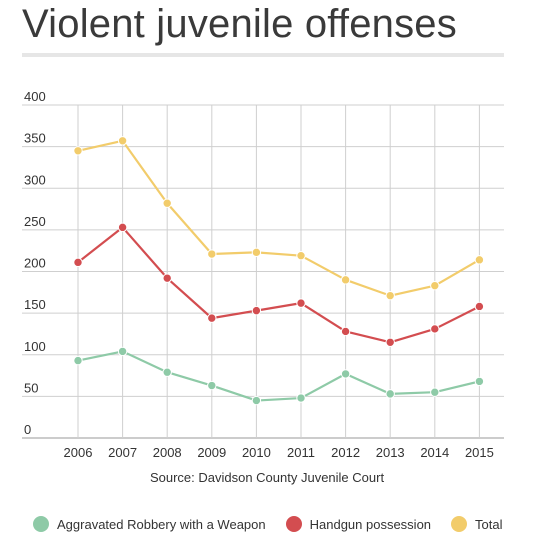 The width and height of the screenshot is (534, 549). I want to click on chart-title: Violent juvenile offenses, so click(239, 24).